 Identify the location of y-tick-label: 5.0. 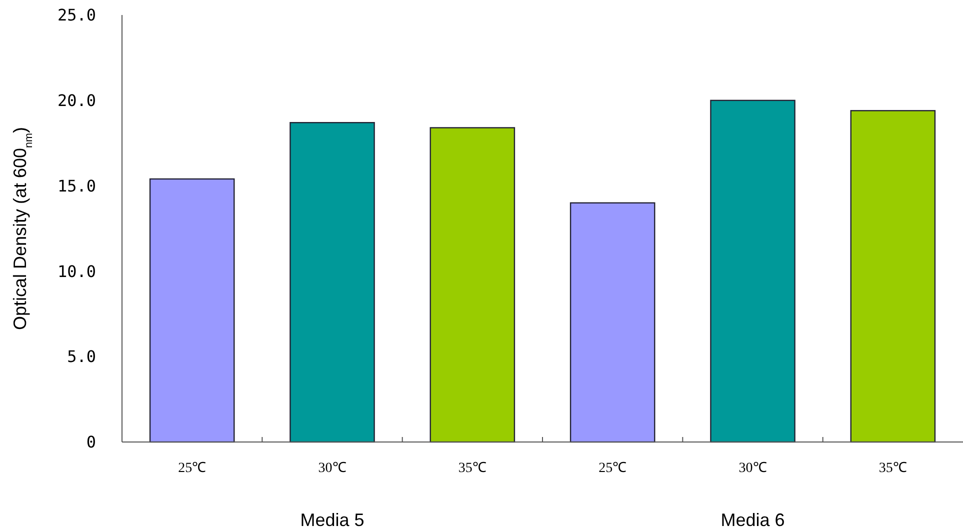
(81, 356).